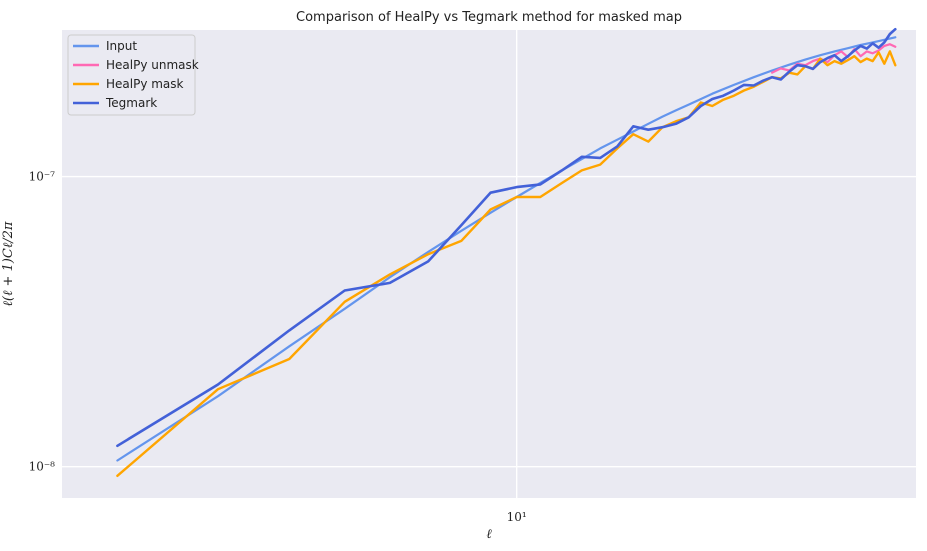  I want to click on legend: Input HealPy unmask HealPy mask Tegmark, so click(133, 75).